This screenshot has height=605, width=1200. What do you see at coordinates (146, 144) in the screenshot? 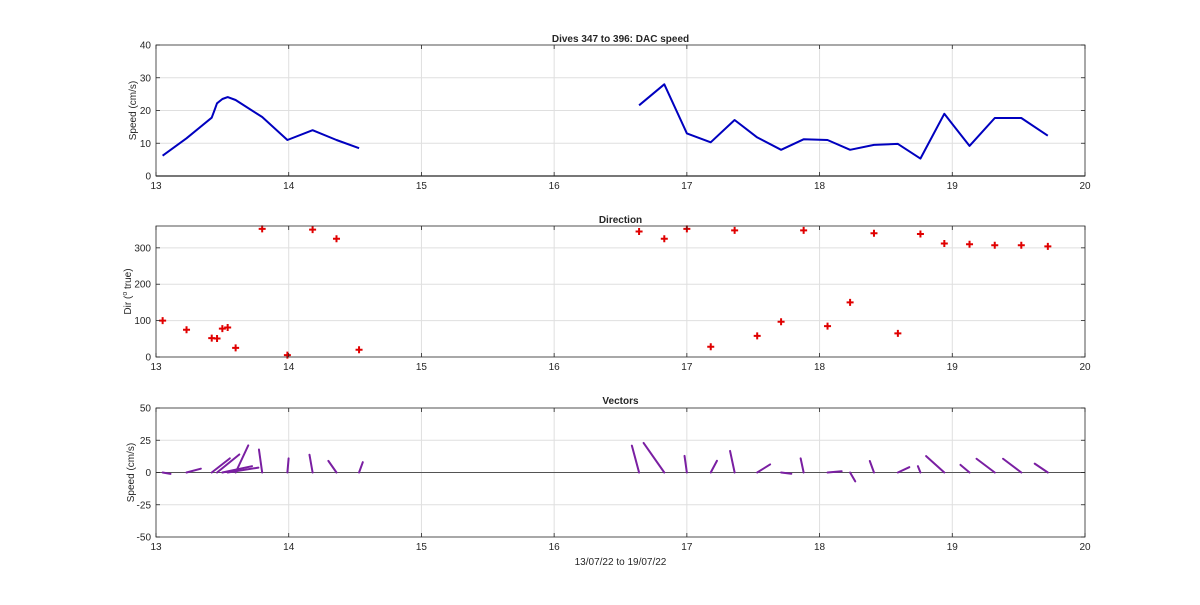
I see `y-tick-label: 10` at bounding box center [146, 144].